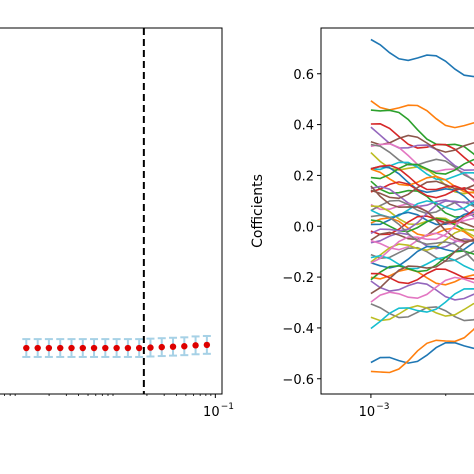  What do you see at coordinates (258, 211) in the screenshot?
I see `right-y-axis-label: Cofficients` at bounding box center [258, 211].